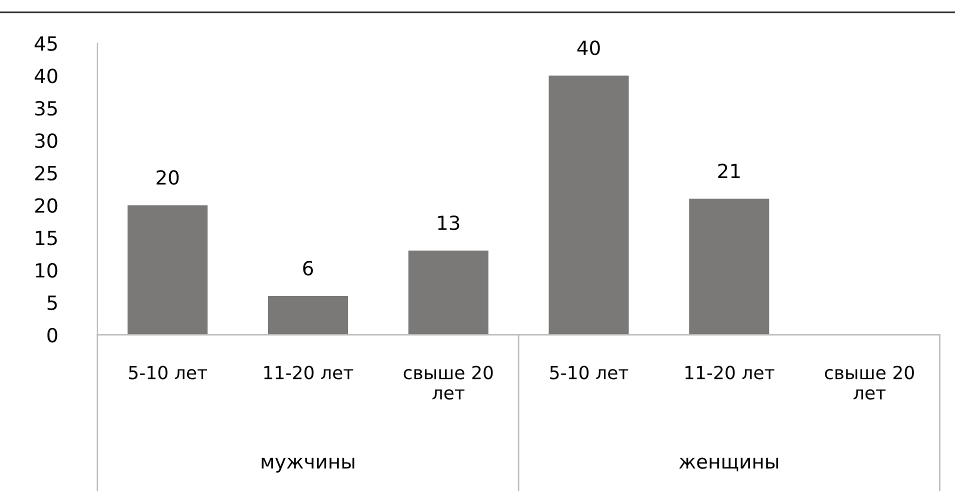 This screenshot has height=491, width=955. I want to click on y-tick-label: 20, so click(46, 205).